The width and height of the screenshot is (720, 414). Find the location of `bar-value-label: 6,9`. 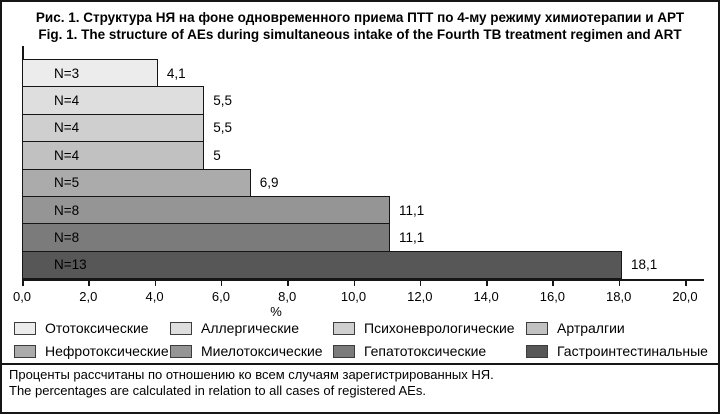

bar-value-label: 6,9 is located at coordinates (269, 183).